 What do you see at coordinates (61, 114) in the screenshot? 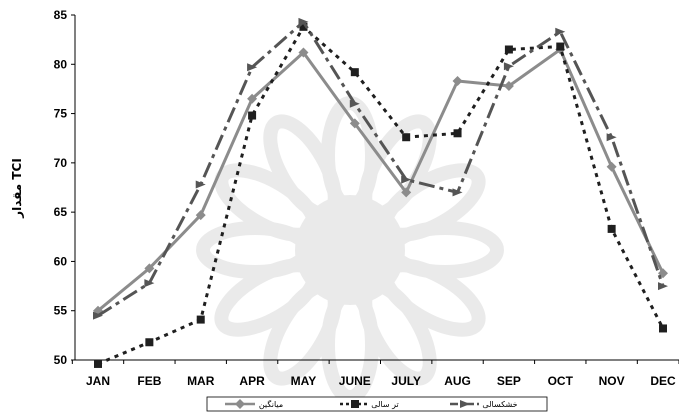
I see `y-tick-label: 75` at bounding box center [61, 114].